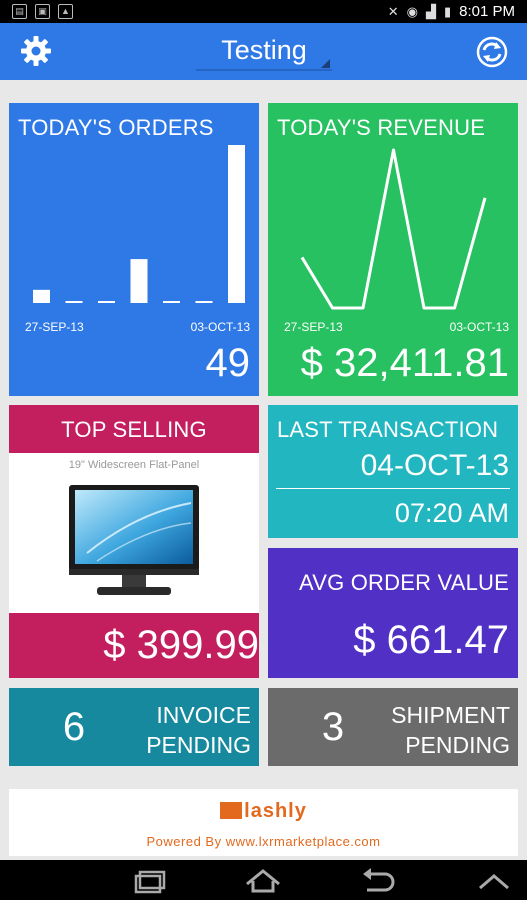 This screenshot has height=900, width=527. I want to click on cart-icon, so click(231, 810).